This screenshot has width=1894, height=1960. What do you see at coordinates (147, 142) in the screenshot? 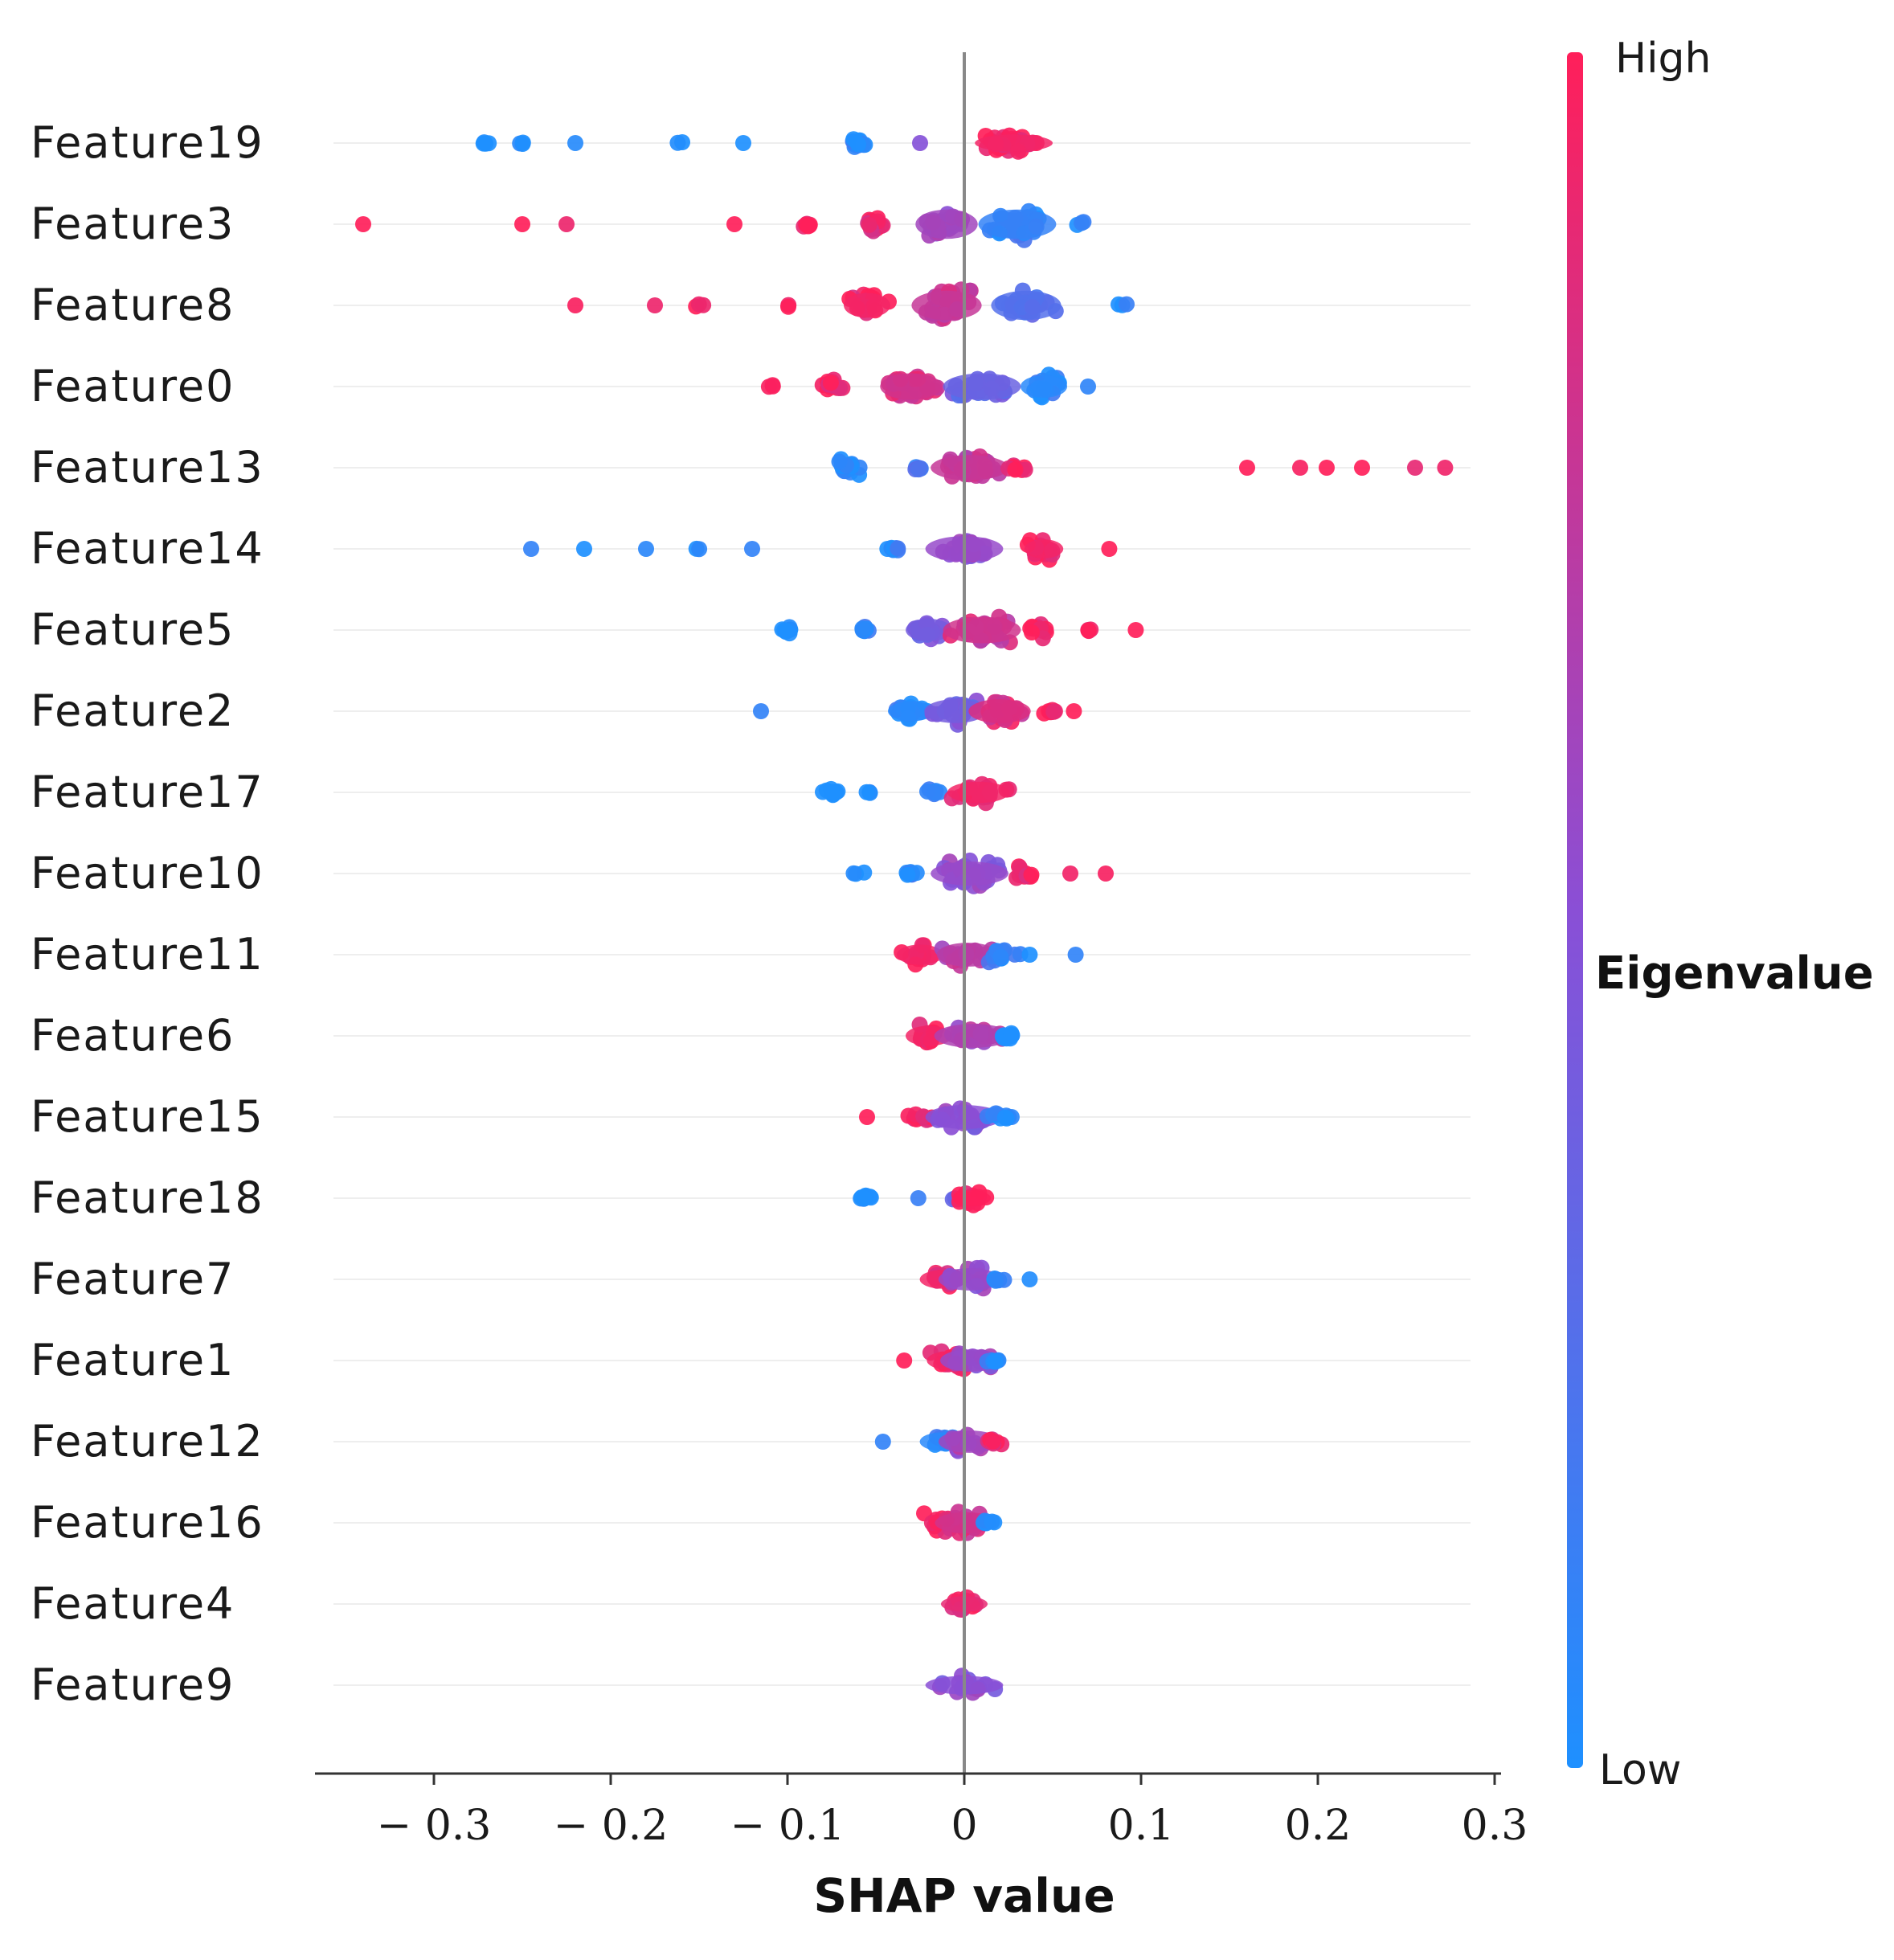
I see `feature-label-feature19: Feature19` at bounding box center [147, 142].